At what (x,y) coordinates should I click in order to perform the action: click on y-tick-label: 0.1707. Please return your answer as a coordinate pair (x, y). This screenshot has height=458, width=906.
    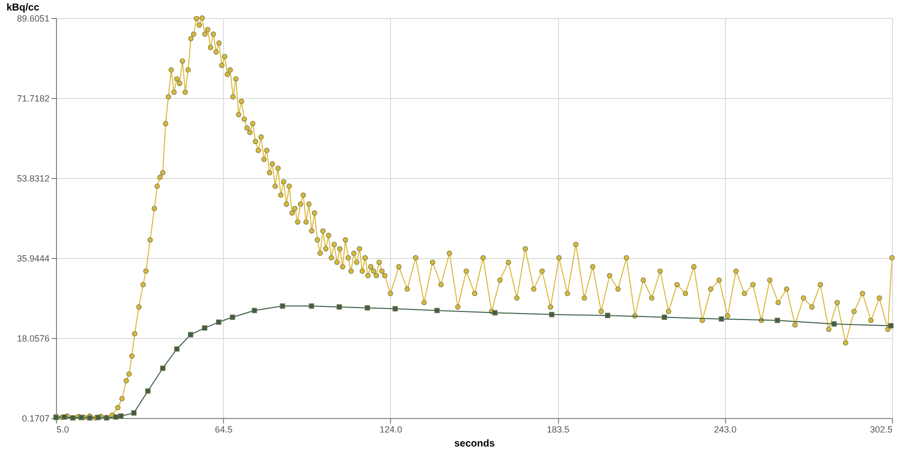
    Looking at the image, I should click on (36, 419).